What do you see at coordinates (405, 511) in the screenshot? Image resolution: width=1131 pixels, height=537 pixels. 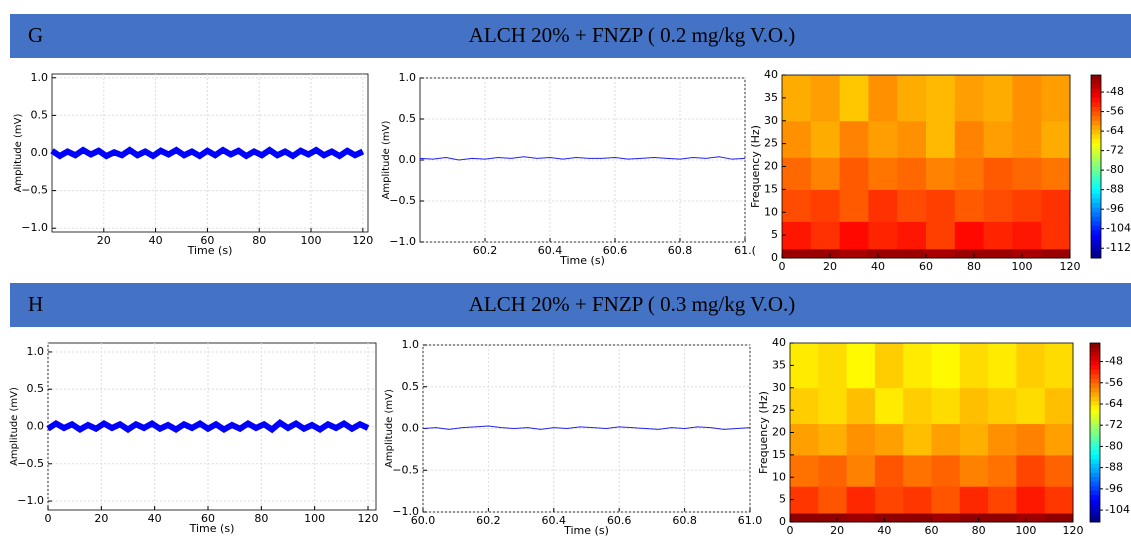 I see `y-tick-label: −1.0` at bounding box center [405, 511].